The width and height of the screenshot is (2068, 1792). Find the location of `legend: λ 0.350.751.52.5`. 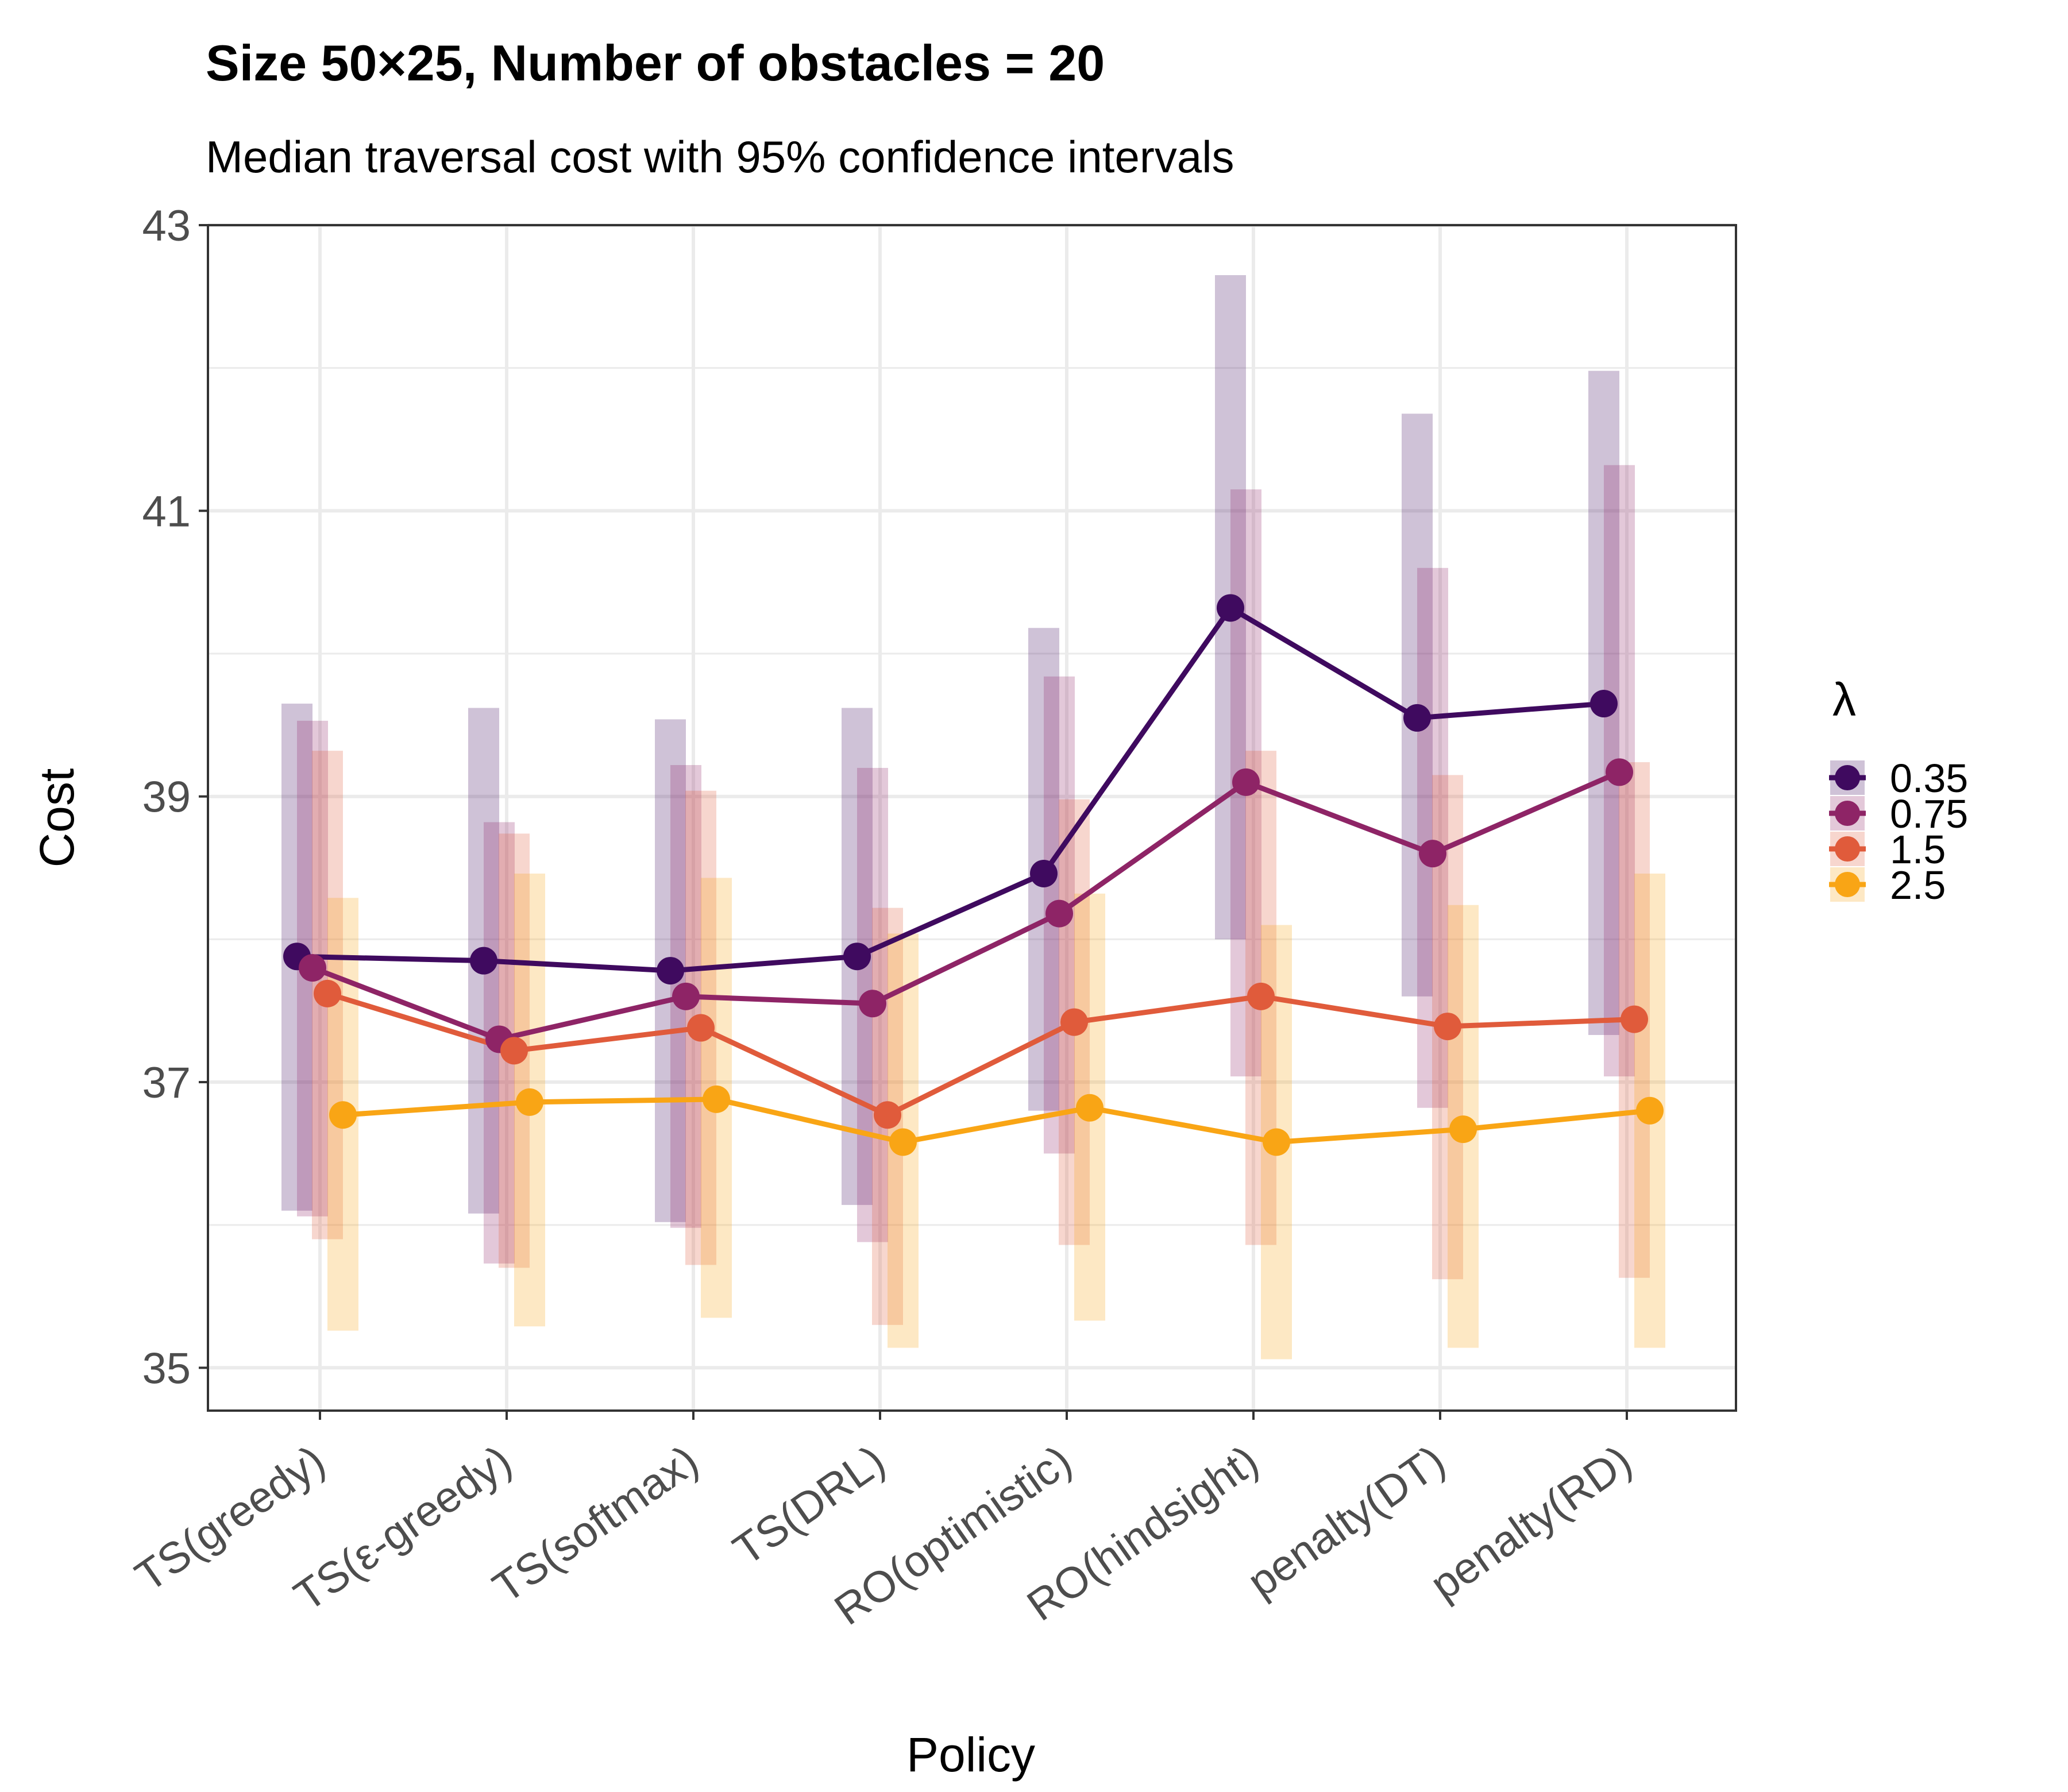

legend: λ 0.350.751.52.5 is located at coordinates (1898, 790).